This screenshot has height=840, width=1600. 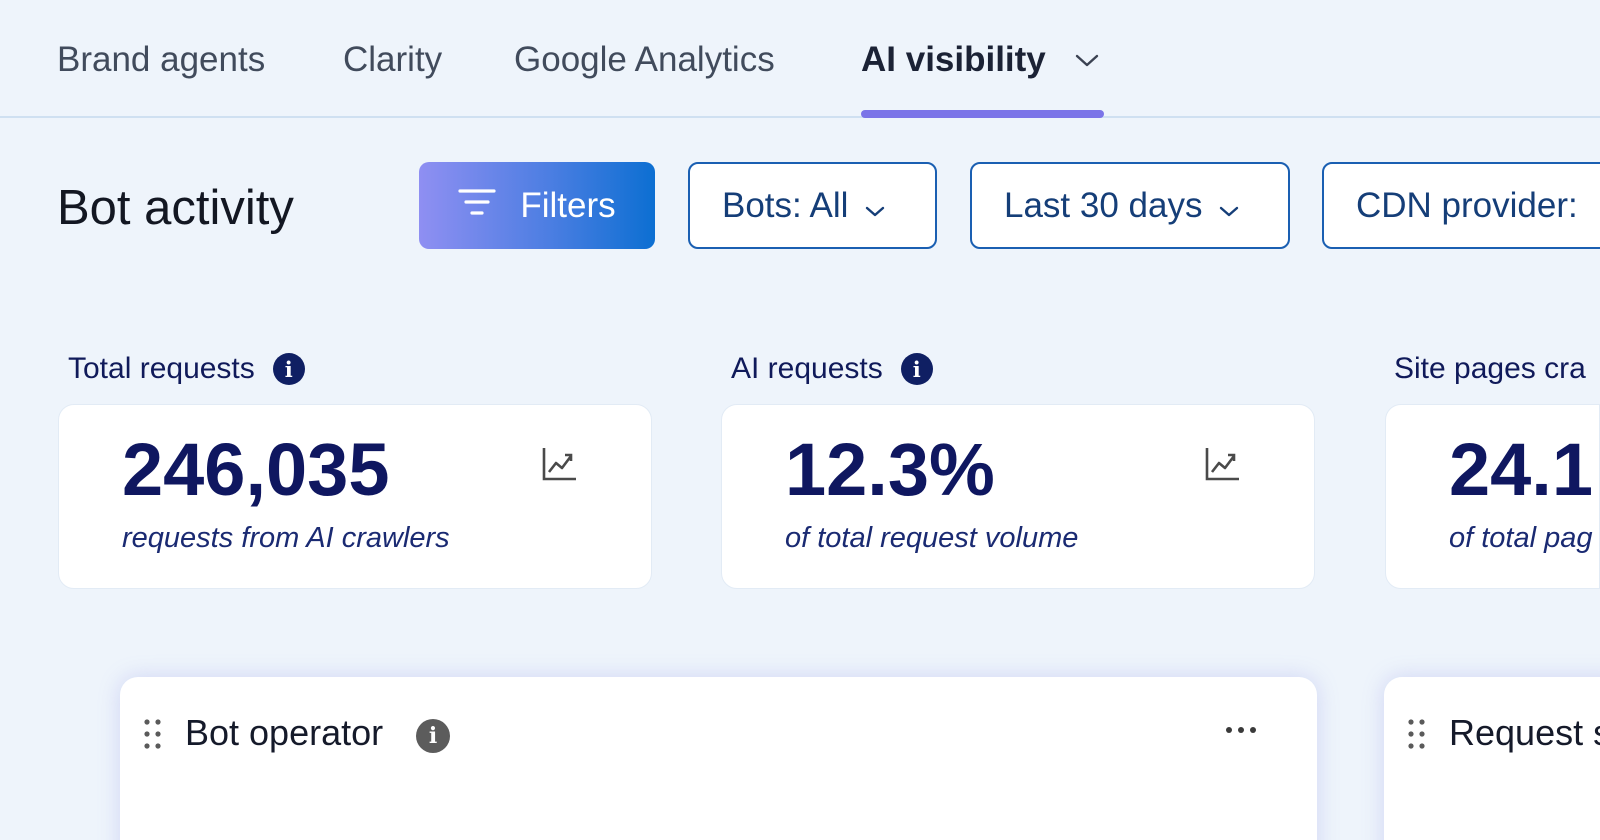 What do you see at coordinates (175, 208) in the screenshot?
I see `page-title: Bot activity` at bounding box center [175, 208].